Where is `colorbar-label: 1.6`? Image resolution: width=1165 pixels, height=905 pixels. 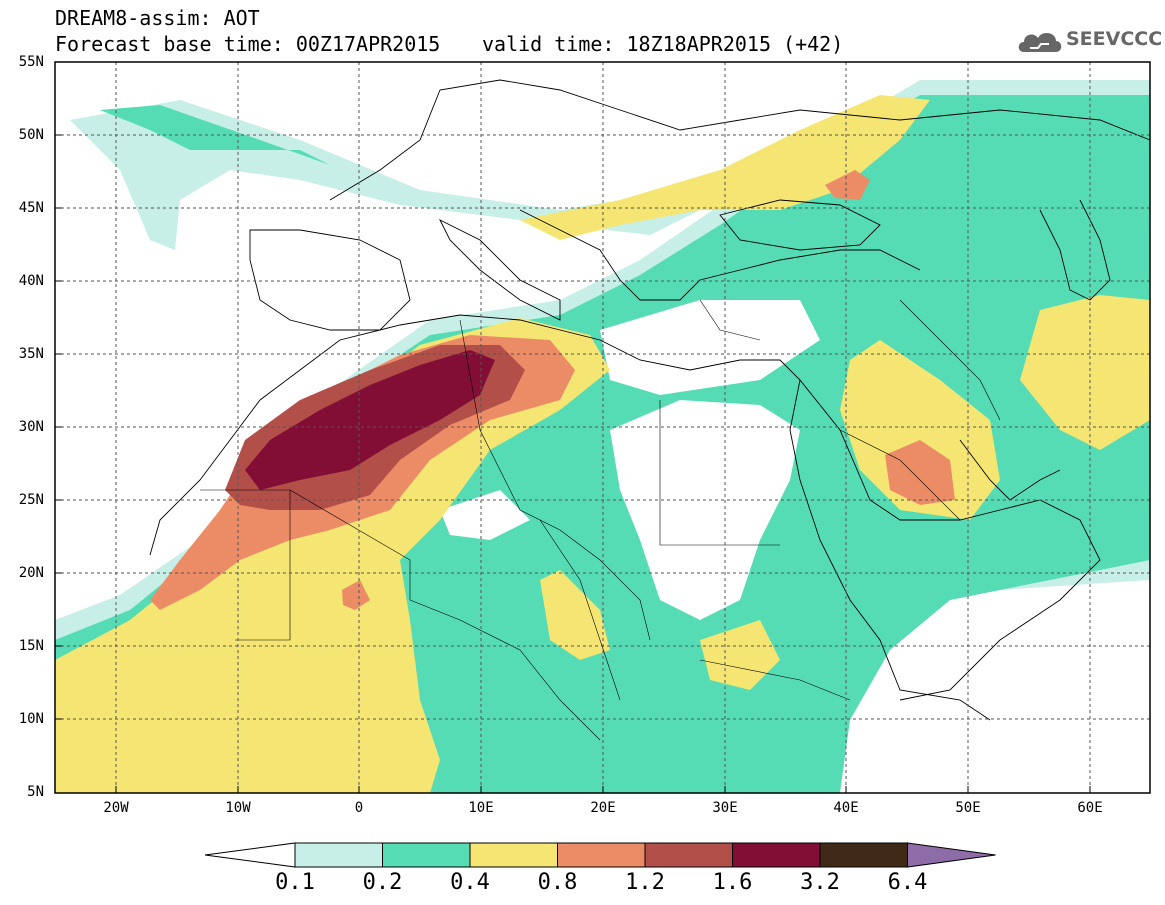
colorbar-label: 1.6 is located at coordinates (732, 882).